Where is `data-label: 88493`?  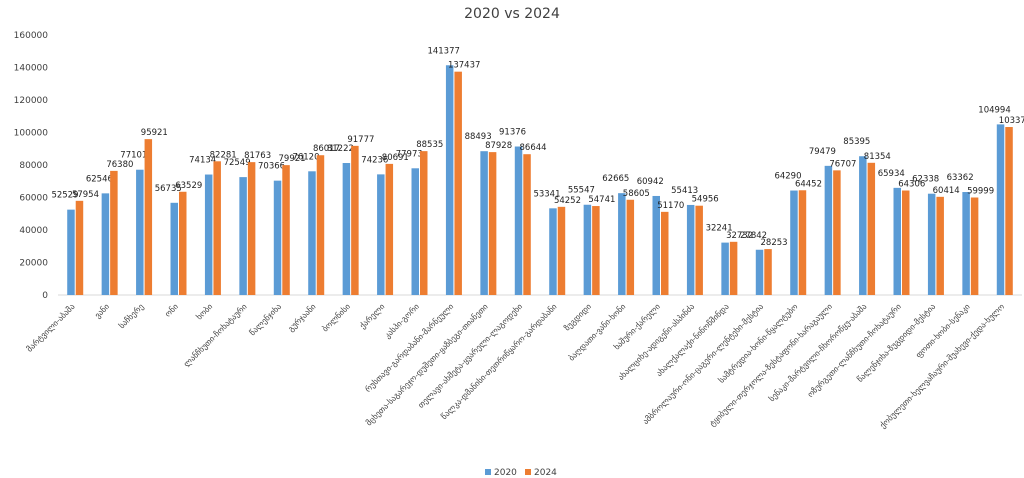
data-label: 88493 is located at coordinates (478, 137).